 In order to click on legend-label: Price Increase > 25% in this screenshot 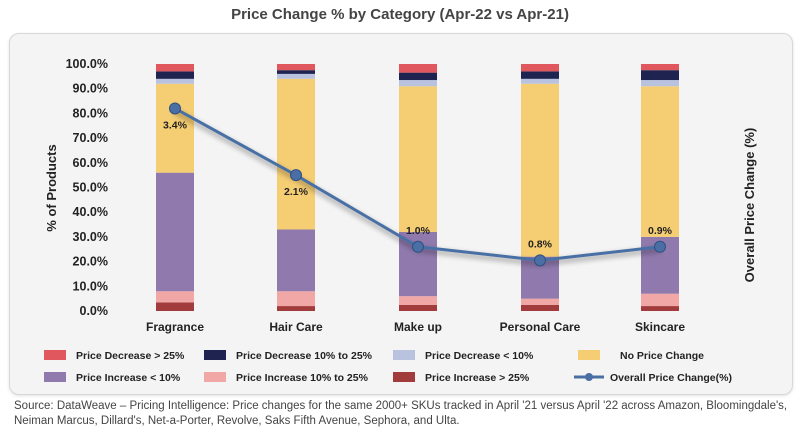, I will do `click(477, 378)`.